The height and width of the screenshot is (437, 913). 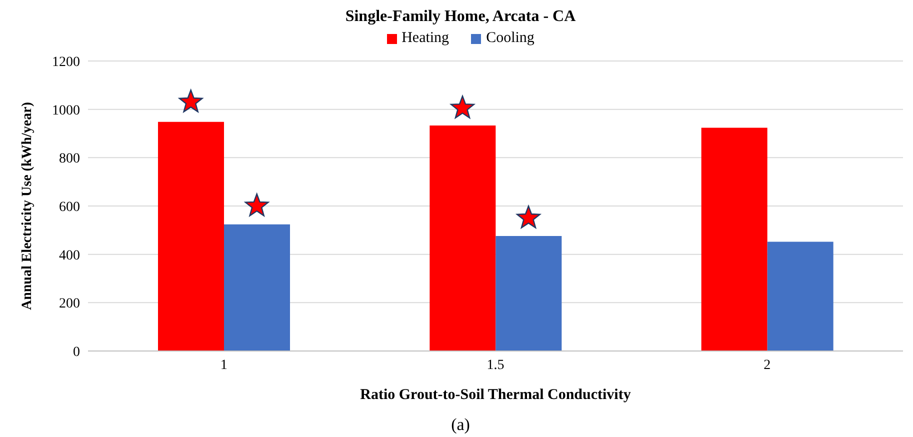 I want to click on legend-label: Heating, so click(x=425, y=38).